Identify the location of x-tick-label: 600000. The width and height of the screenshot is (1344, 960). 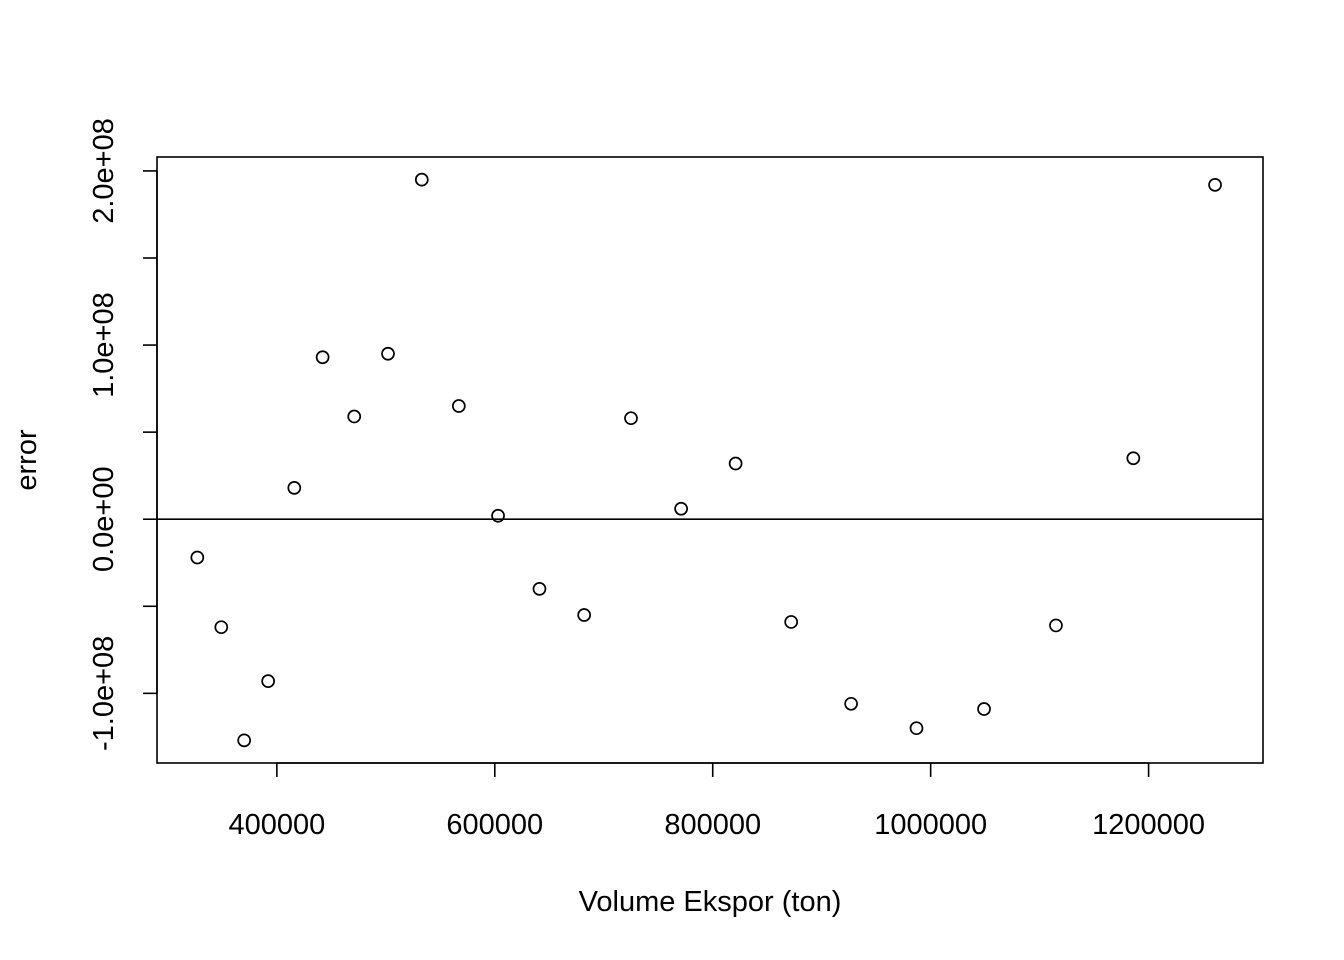
(494, 825).